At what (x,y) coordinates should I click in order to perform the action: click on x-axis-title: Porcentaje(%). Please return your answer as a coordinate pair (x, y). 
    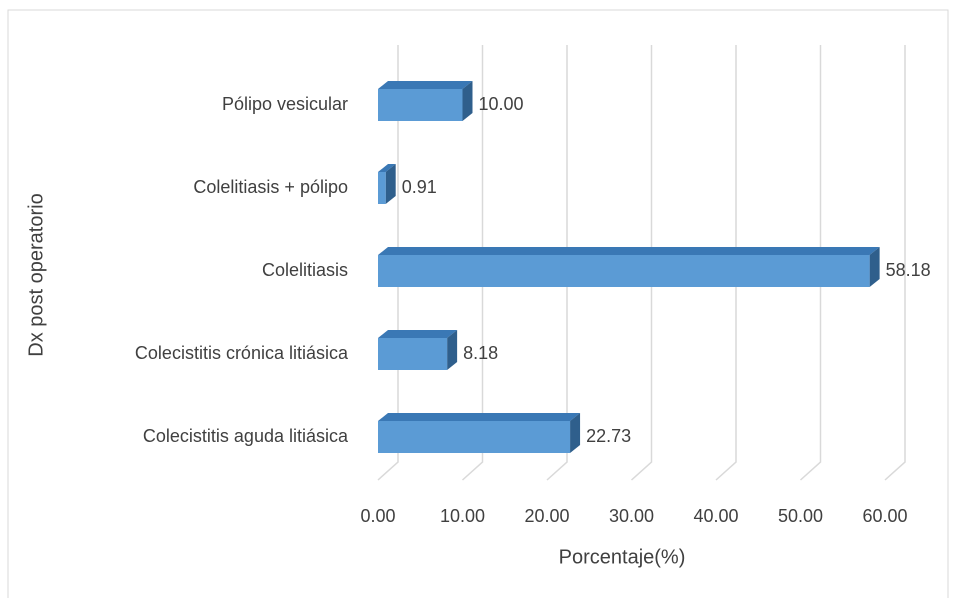
    Looking at the image, I should click on (622, 557).